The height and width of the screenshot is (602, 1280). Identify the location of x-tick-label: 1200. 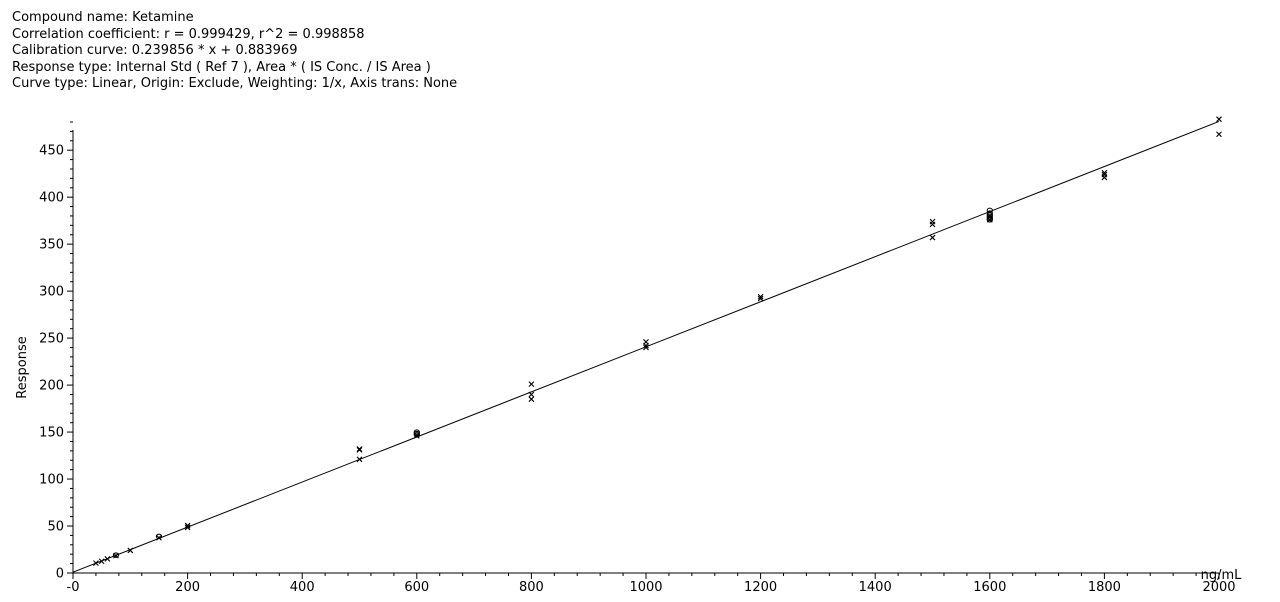
(760, 587).